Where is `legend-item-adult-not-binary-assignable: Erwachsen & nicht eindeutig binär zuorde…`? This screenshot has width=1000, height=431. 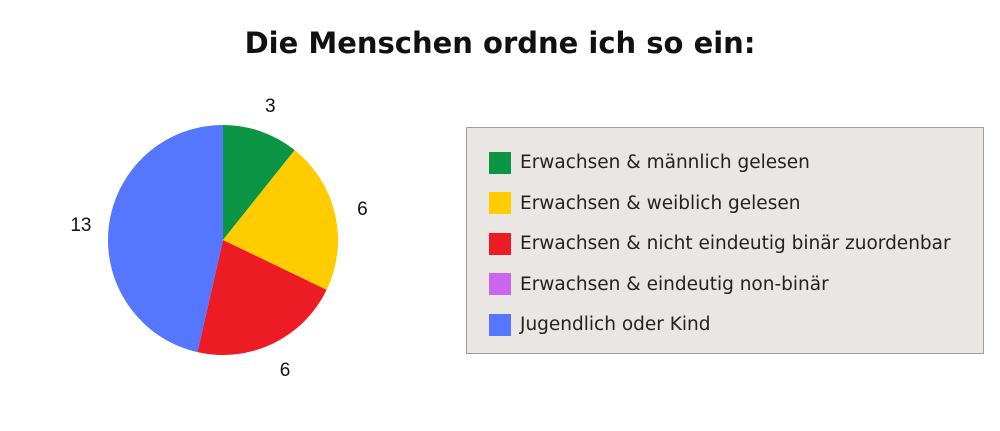 legend-item-adult-not-binary-assignable: Erwachsen & nicht eindeutig binär zuorde… is located at coordinates (736, 243).